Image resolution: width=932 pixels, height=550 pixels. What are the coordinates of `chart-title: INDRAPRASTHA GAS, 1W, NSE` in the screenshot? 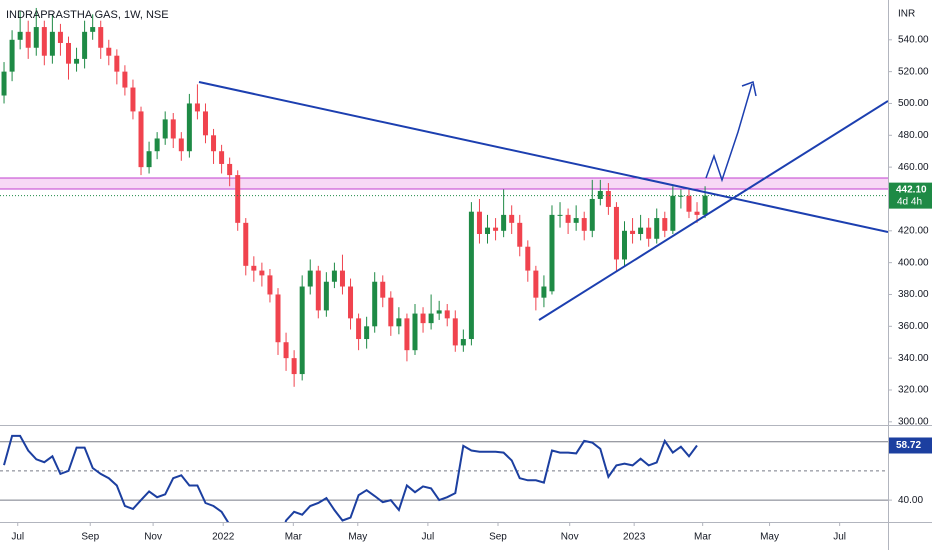 It's located at (87, 15).